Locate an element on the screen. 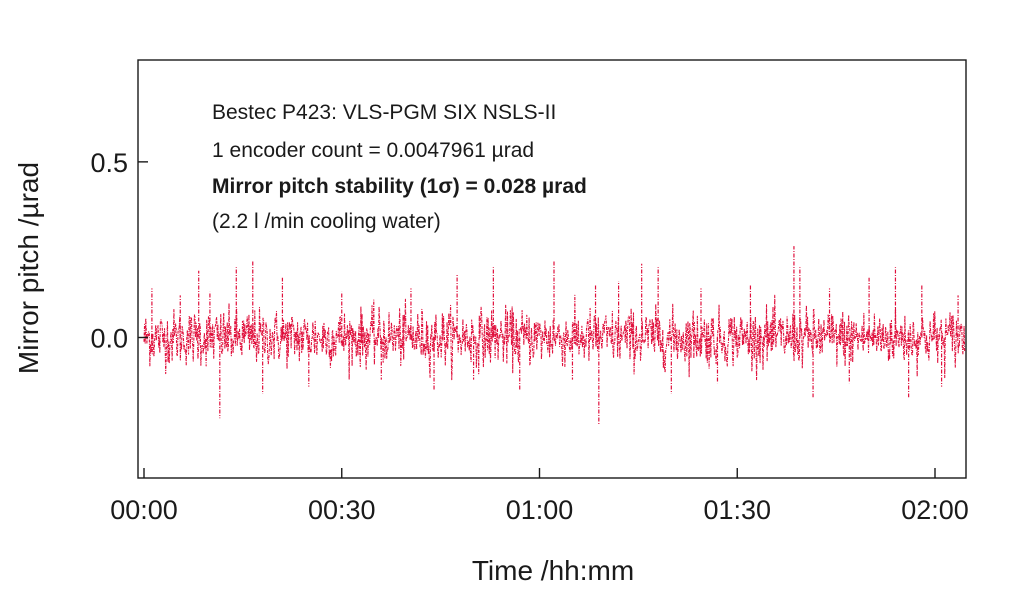 The height and width of the screenshot is (589, 1024). y-axis-title: Mirror pitch /µrad is located at coordinates (28, 268).